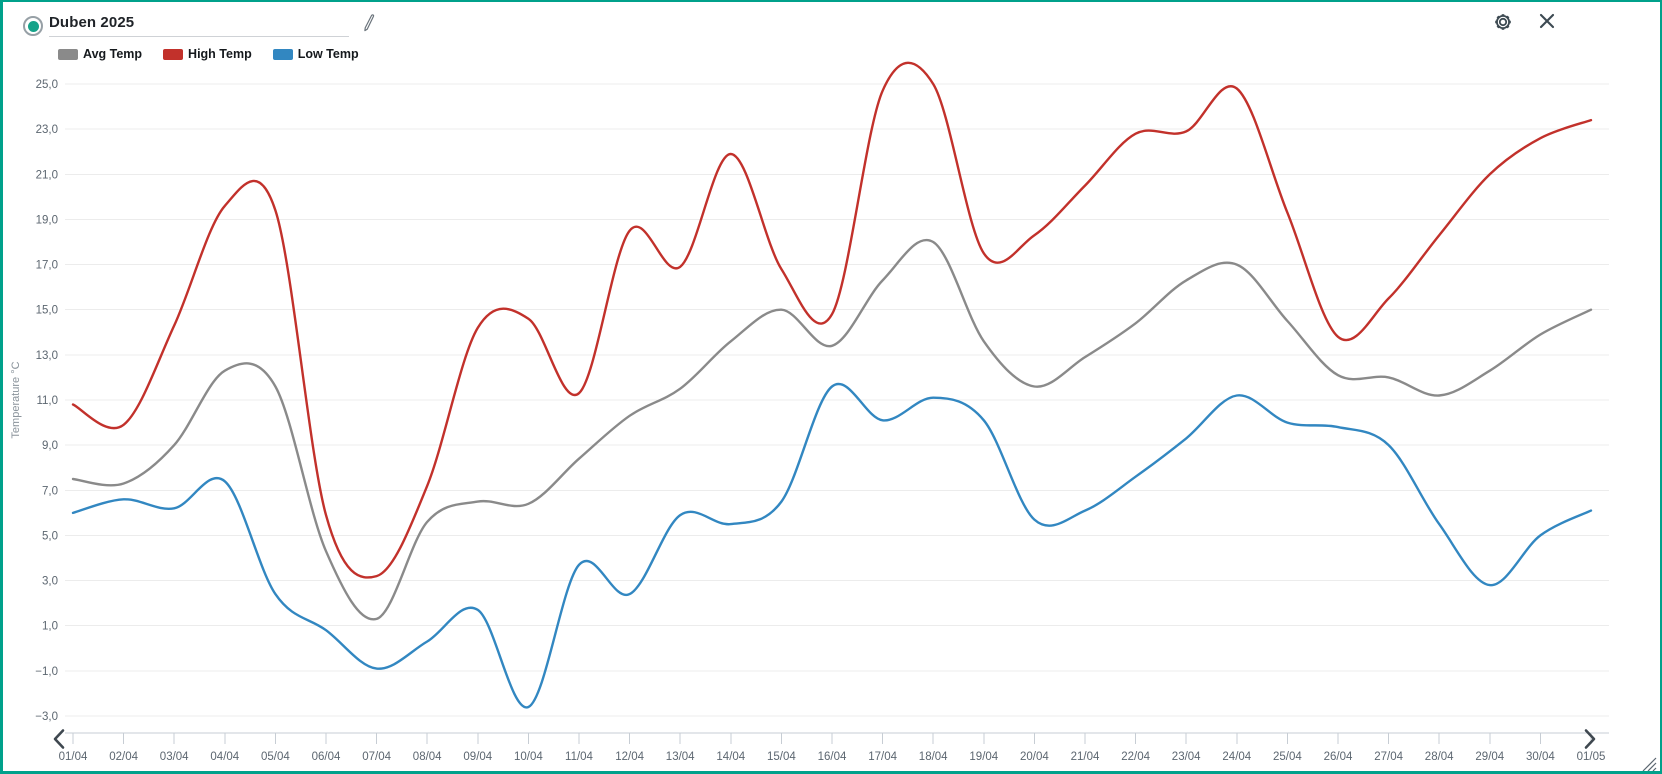  I want to click on x-tick-label: 05/04, so click(275, 757).